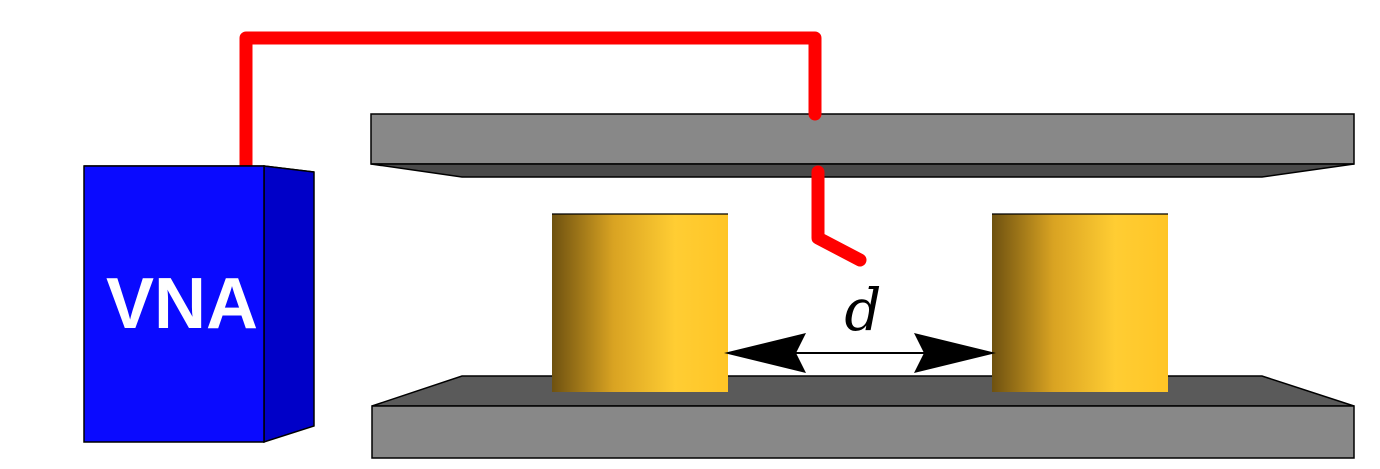 The height and width of the screenshot is (469, 1380). I want to click on vna-label: VNA, so click(182, 304).